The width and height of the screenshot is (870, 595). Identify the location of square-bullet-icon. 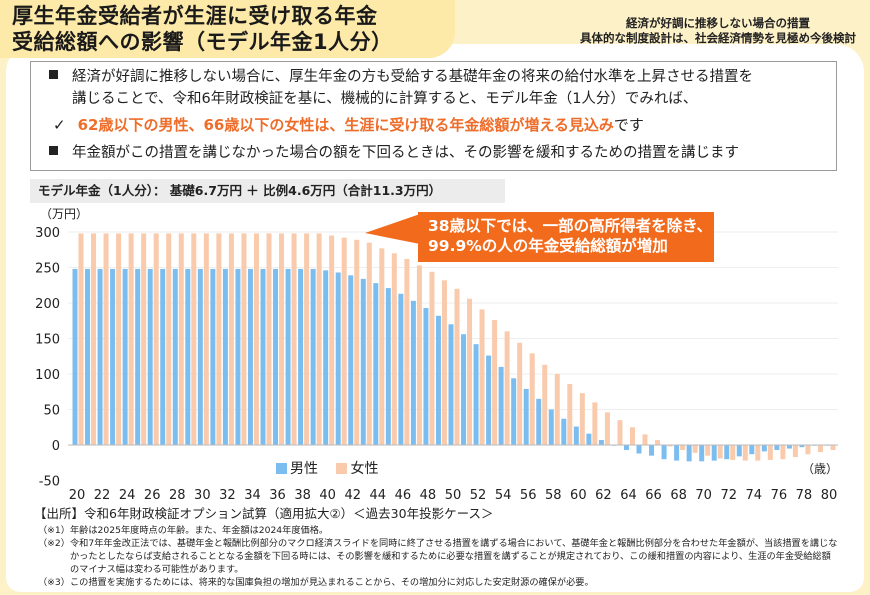
(53, 74).